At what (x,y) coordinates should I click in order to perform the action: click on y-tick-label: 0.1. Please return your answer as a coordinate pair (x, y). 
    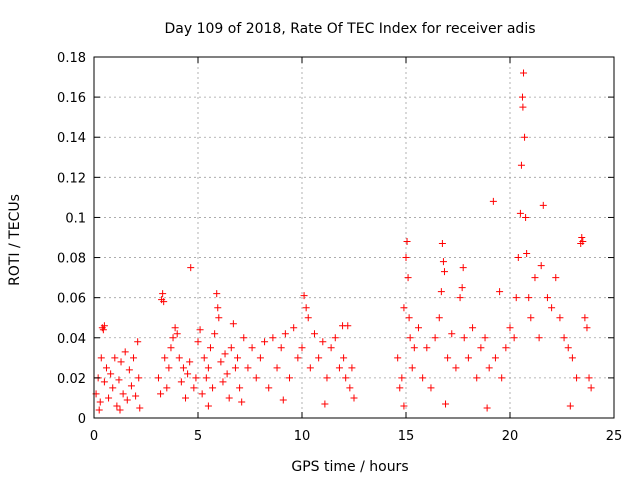
    Looking at the image, I should click on (75, 218).